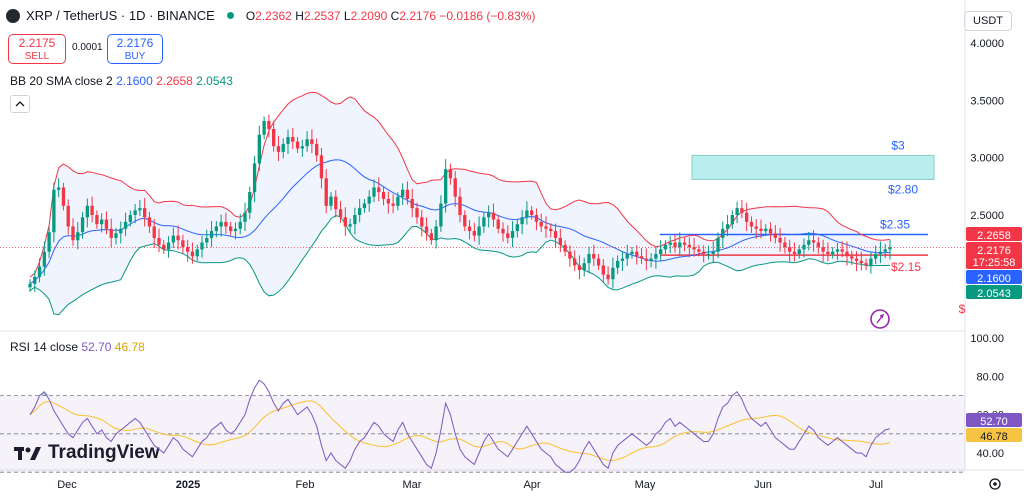 The width and height of the screenshot is (1024, 503). Describe the element at coordinates (763, 485) in the screenshot. I see `time-tick-label: Jun` at that location.